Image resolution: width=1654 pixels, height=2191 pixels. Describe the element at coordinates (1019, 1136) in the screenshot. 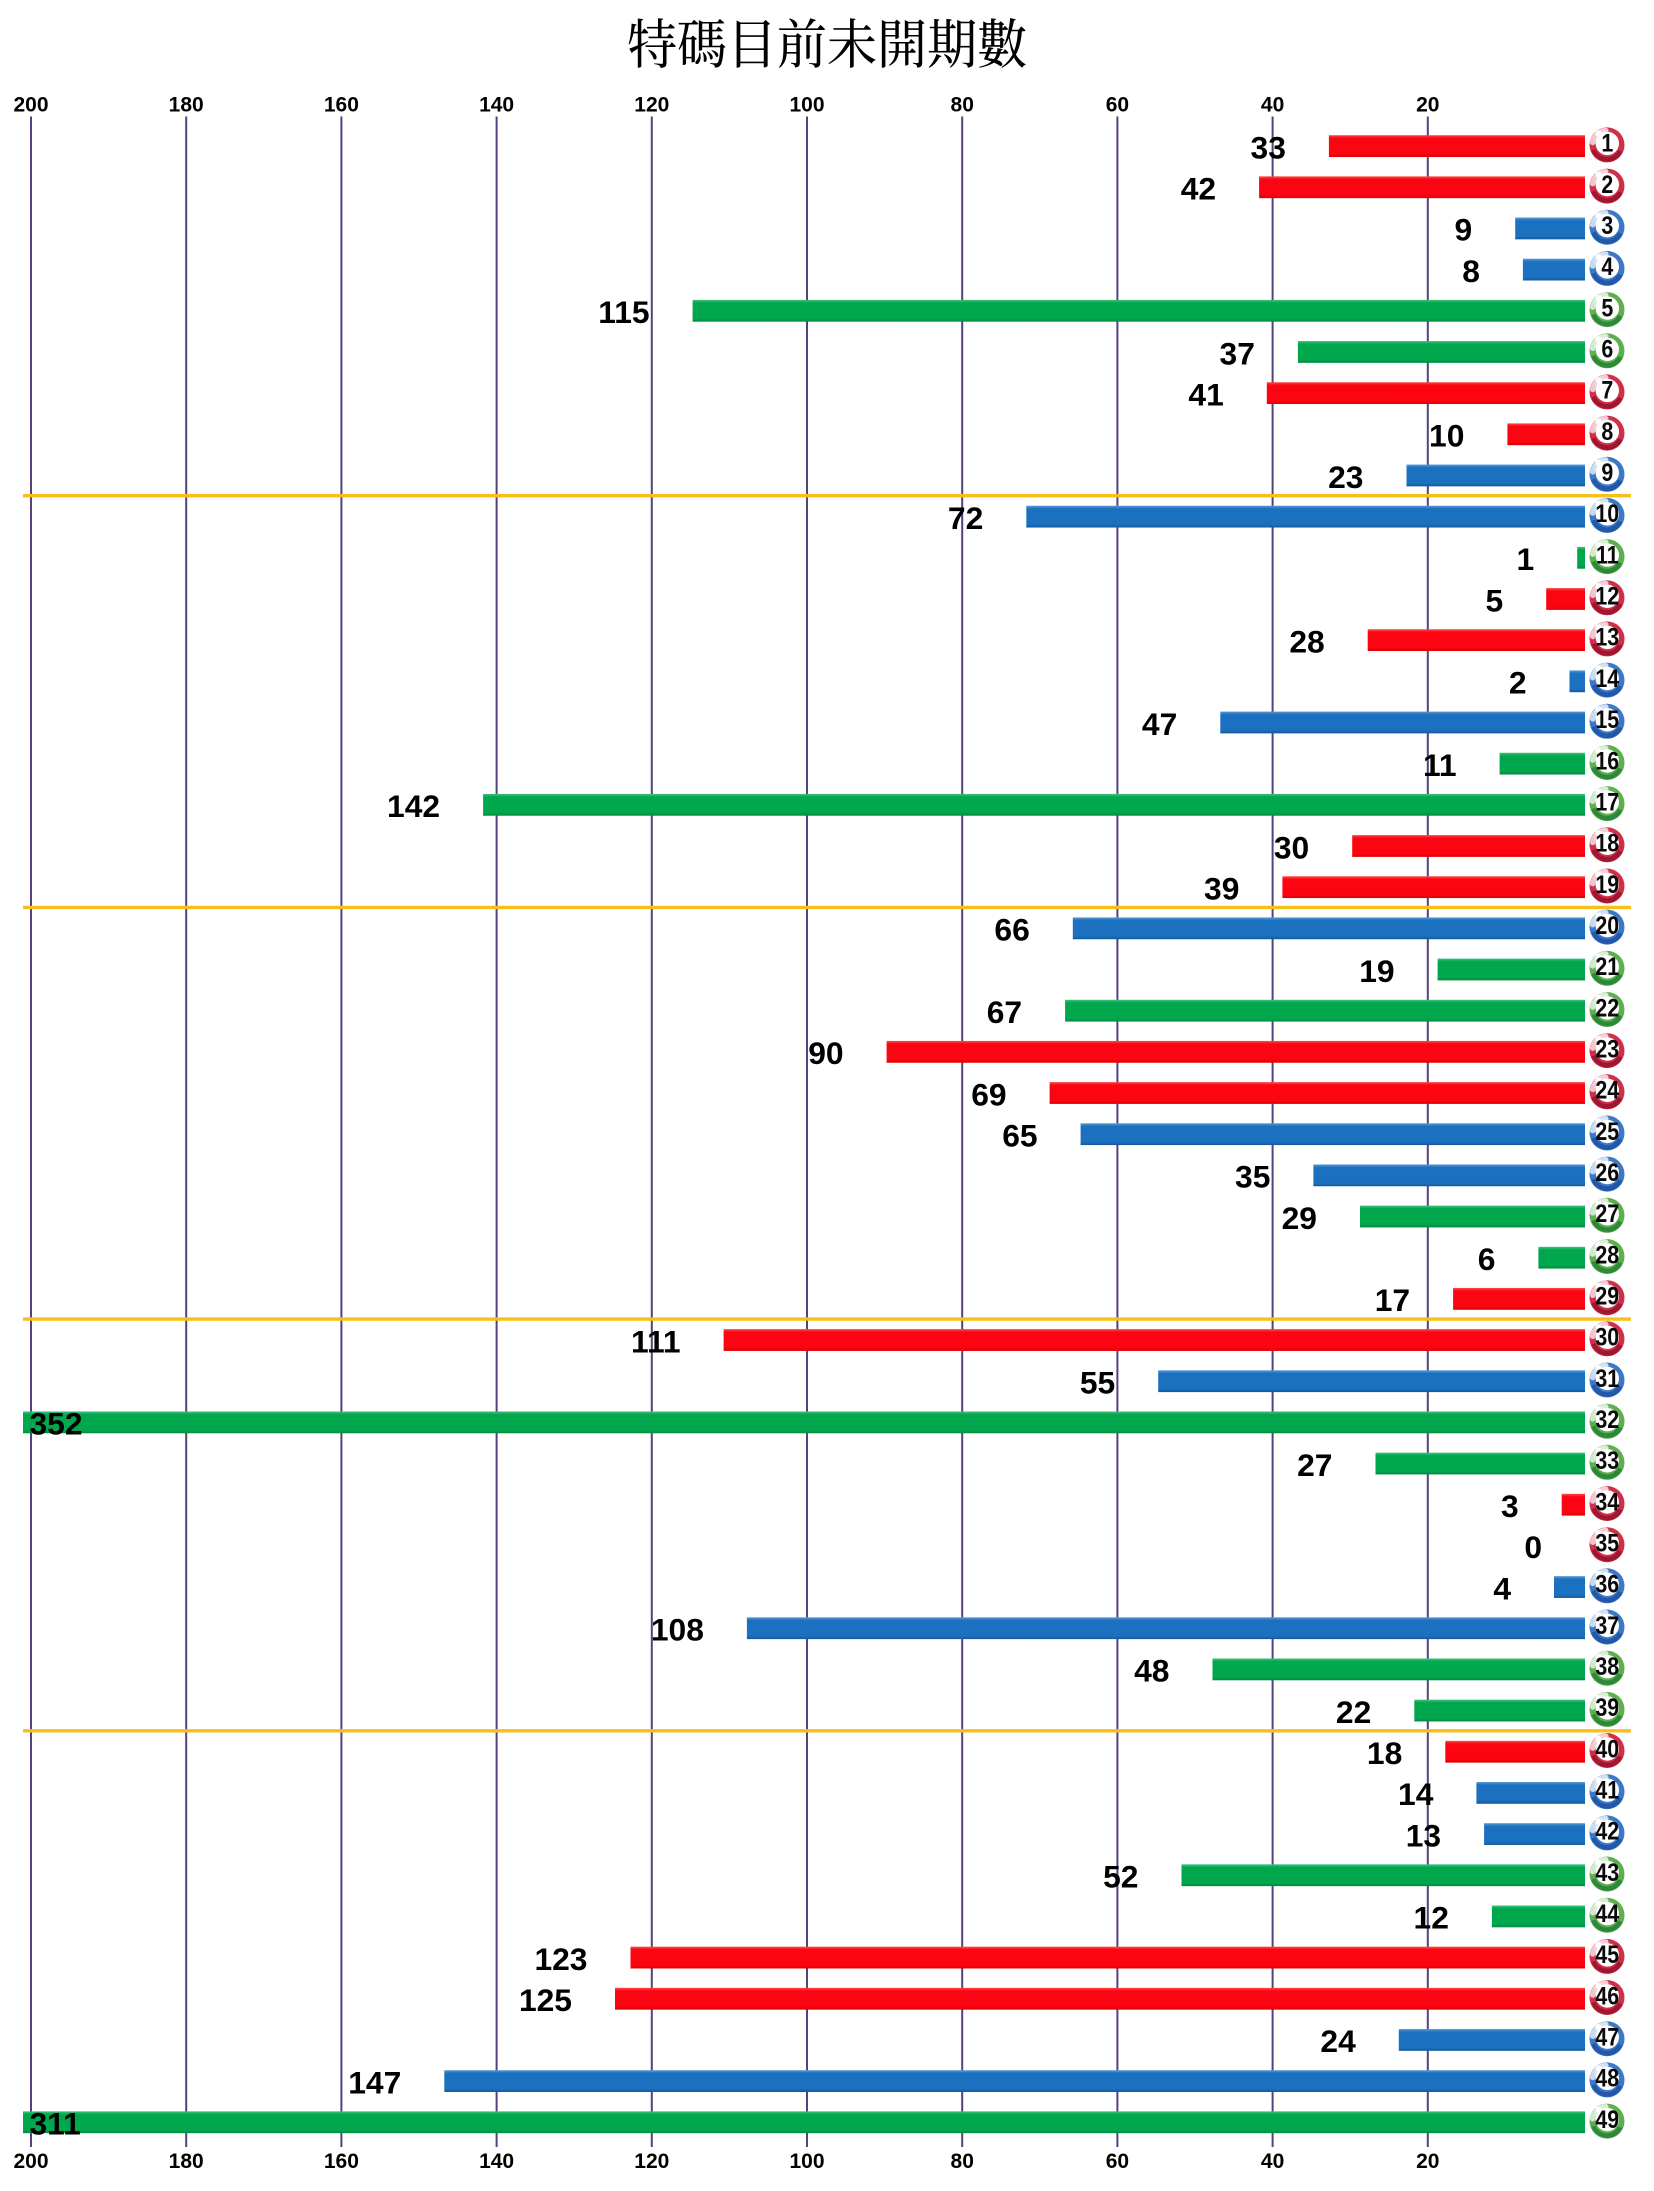

I see `svg-text: 65` at that location.